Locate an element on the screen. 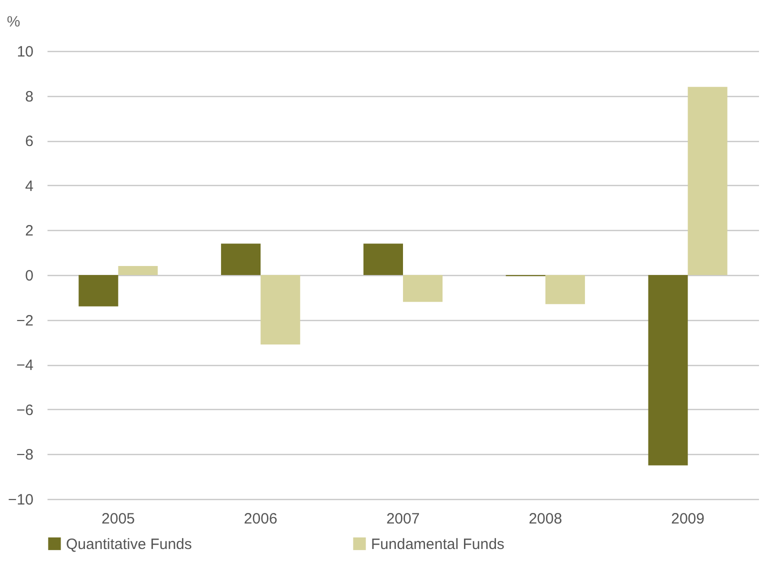  legend-label: Quantitative Funds is located at coordinates (129, 544).